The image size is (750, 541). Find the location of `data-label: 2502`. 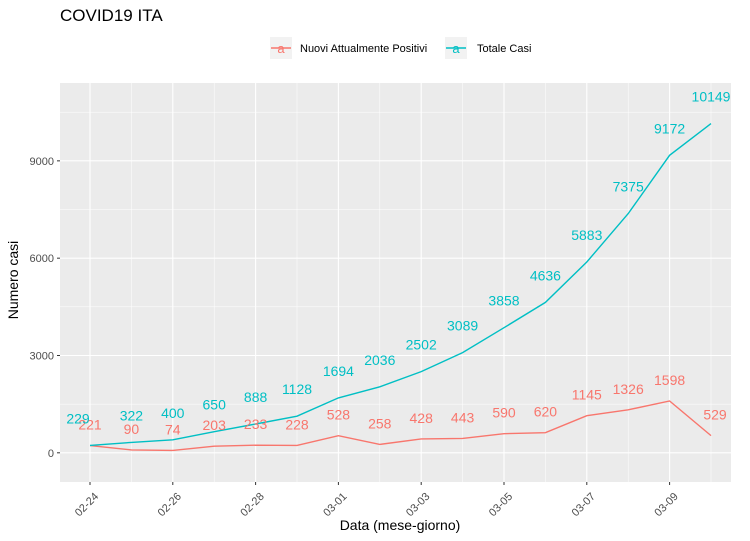

data-label: 2502 is located at coordinates (421, 345).